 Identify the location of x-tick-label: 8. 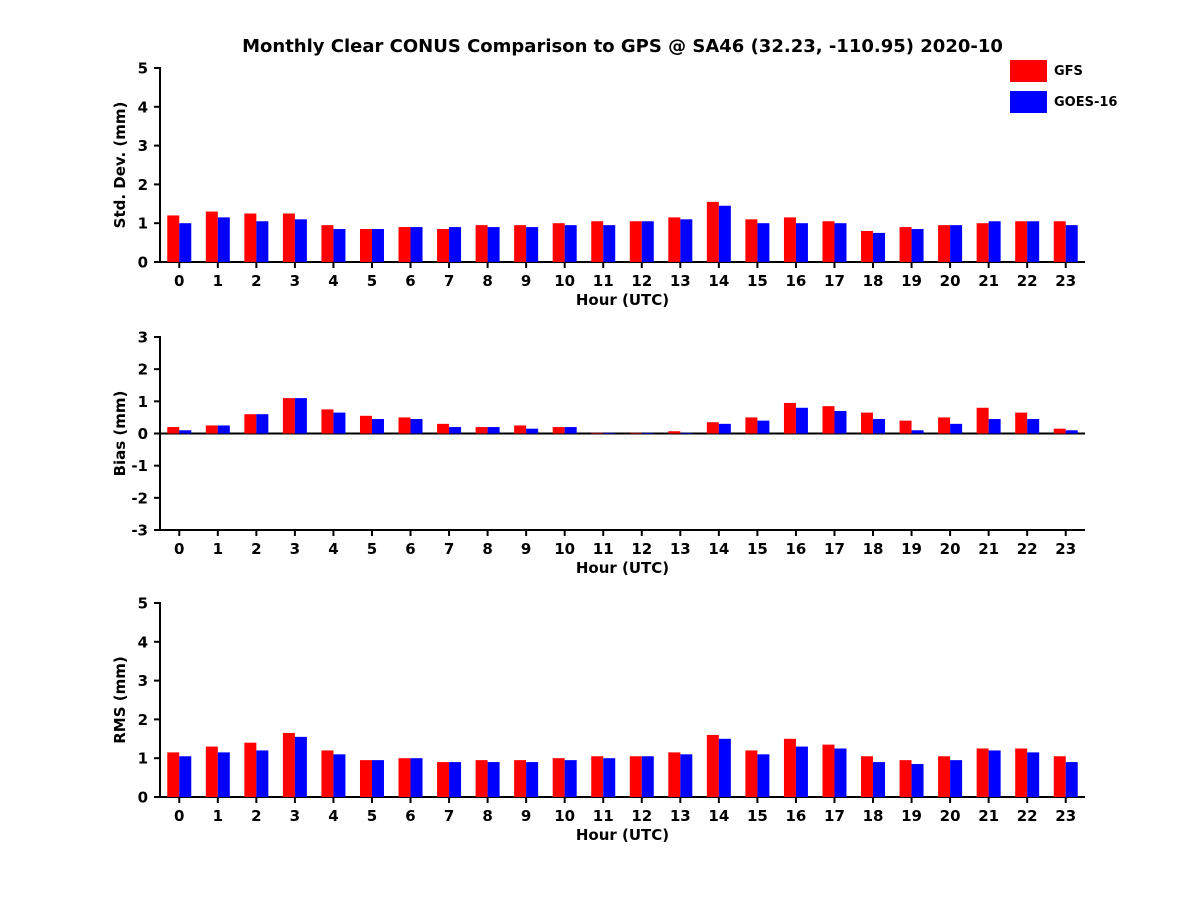
(487, 816).